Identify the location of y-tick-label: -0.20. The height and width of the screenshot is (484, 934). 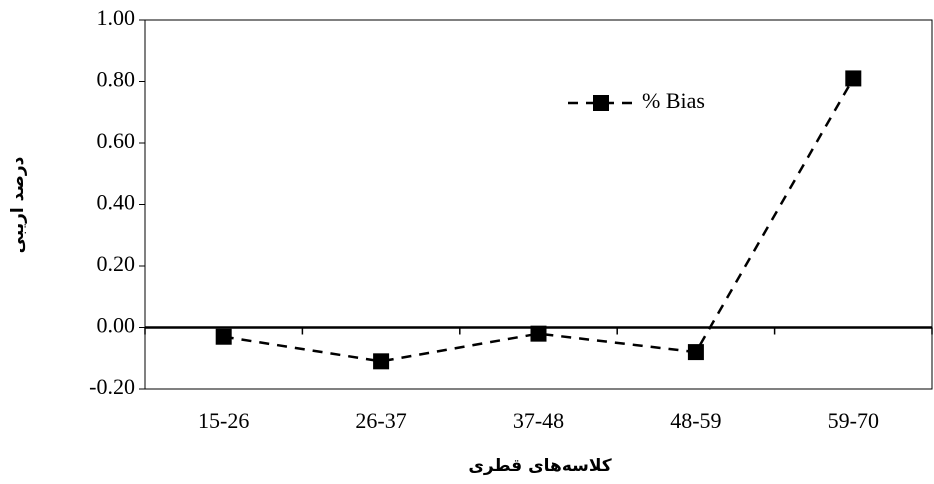
(112, 386).